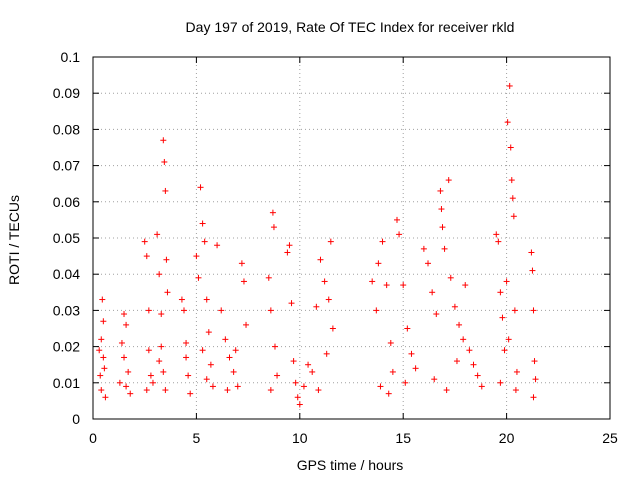 This screenshot has width=640, height=480. What do you see at coordinates (353, 438) in the screenshot?
I see `x-tick-labels: 0 5 10 15 20 25` at bounding box center [353, 438].